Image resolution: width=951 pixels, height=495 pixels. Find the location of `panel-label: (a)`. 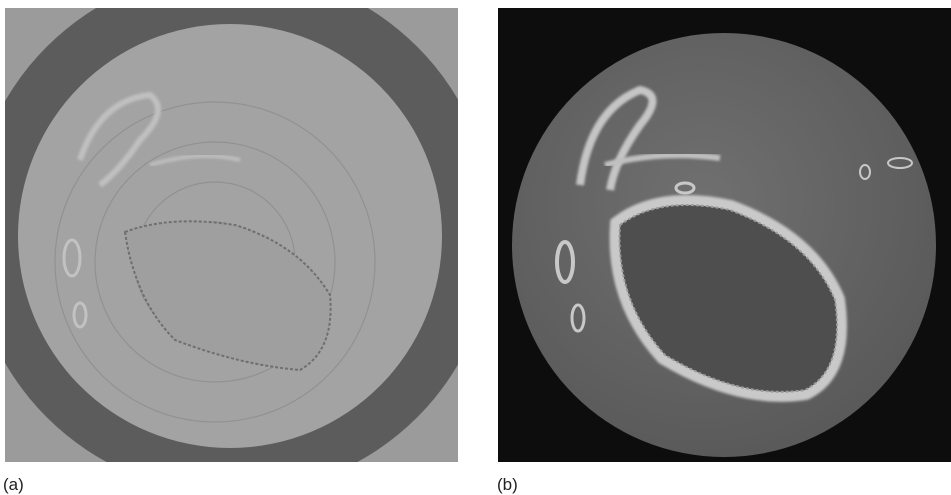

panel-label: (a) is located at coordinates (13, 484).